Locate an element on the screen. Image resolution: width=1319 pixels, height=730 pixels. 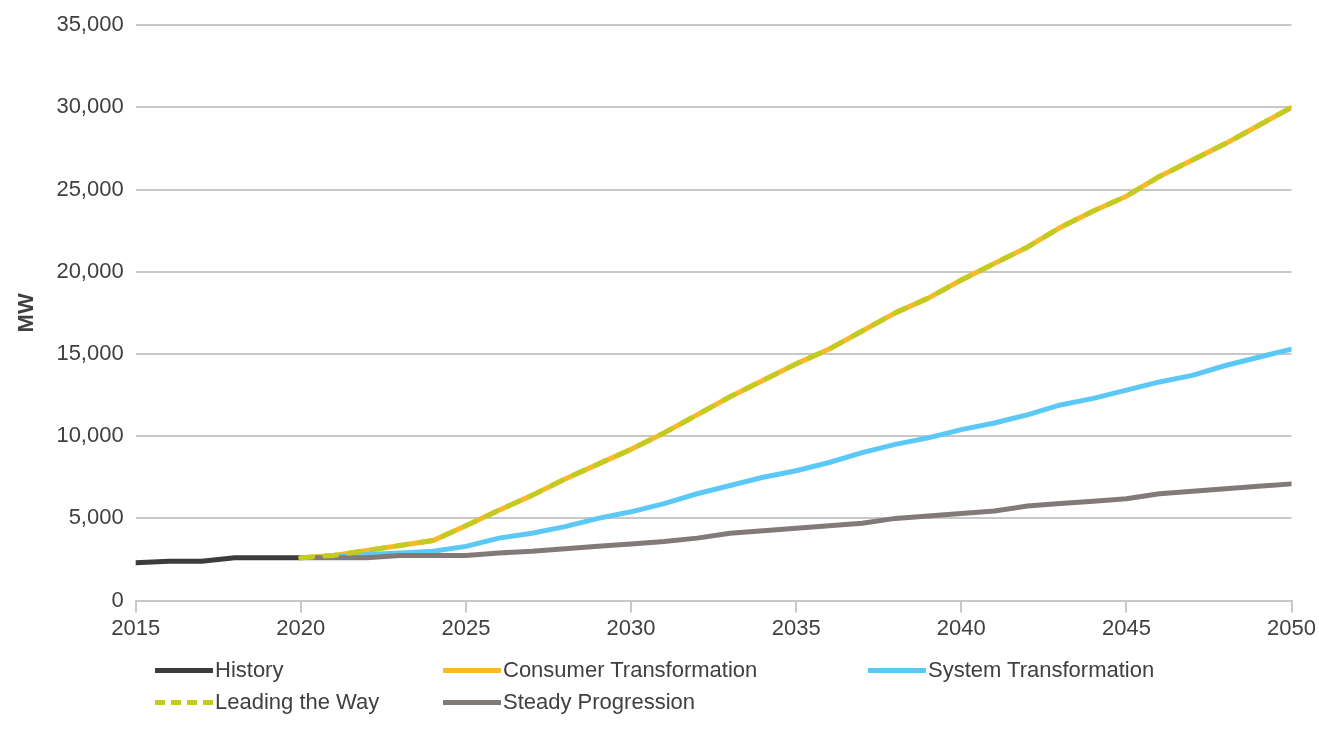
y-tick-label: 15,000 is located at coordinates (90, 353).